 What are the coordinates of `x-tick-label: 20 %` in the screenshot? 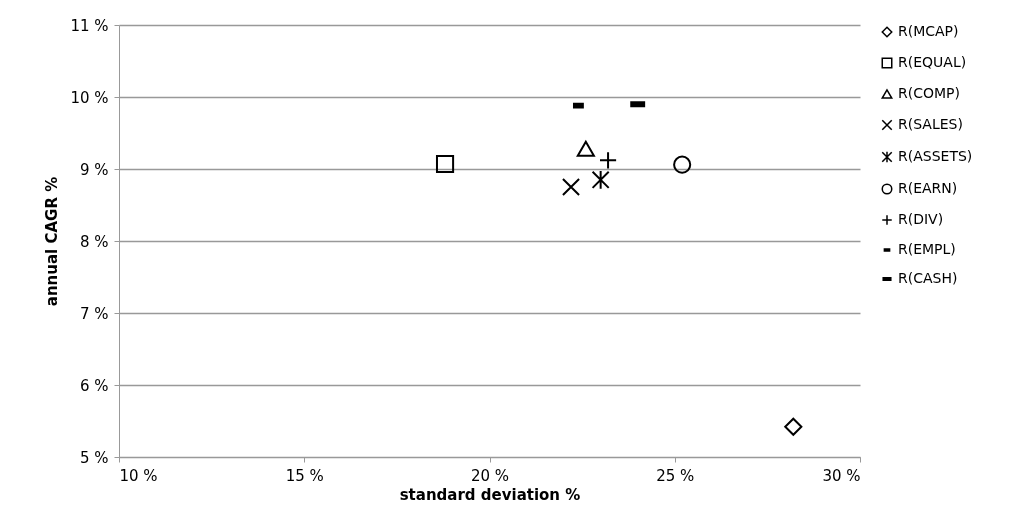 It's located at (490, 475).